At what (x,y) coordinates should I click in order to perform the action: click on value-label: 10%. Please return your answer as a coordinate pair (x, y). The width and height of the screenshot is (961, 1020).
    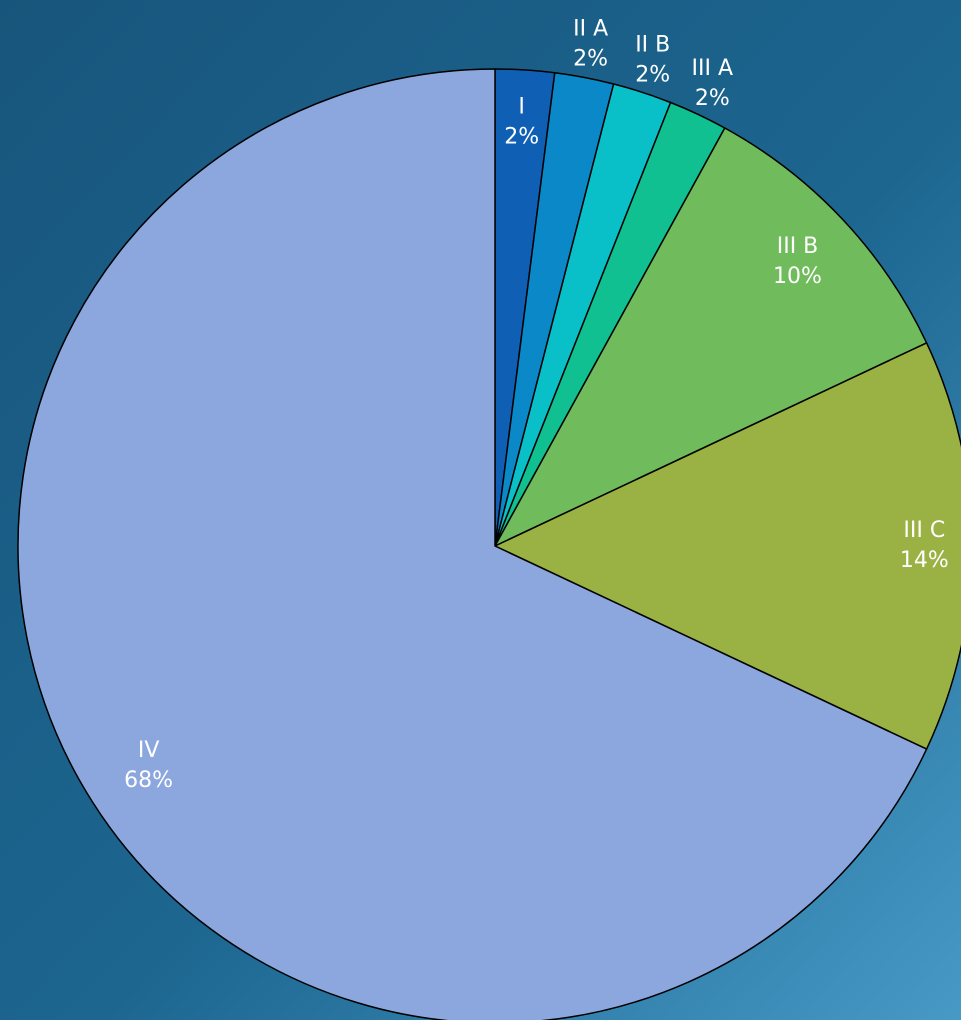
    Looking at the image, I should click on (797, 276).